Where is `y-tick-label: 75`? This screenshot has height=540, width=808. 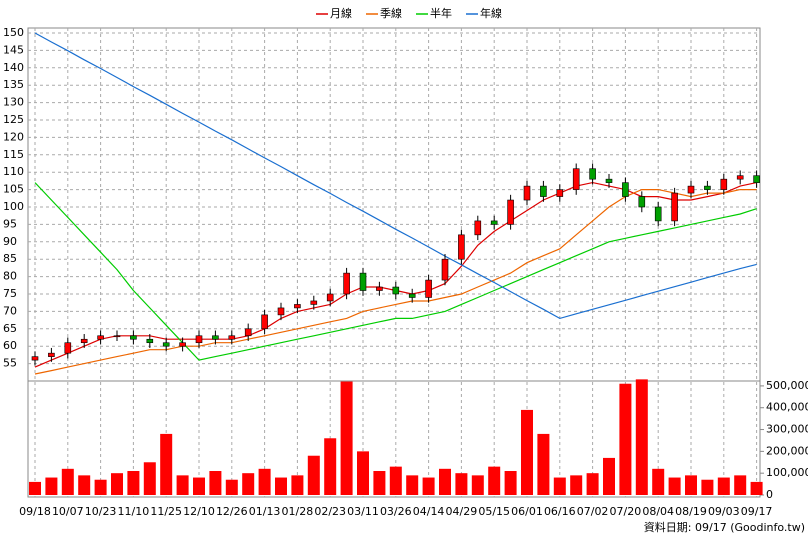 y-tick-label: 75 is located at coordinates (10, 293).